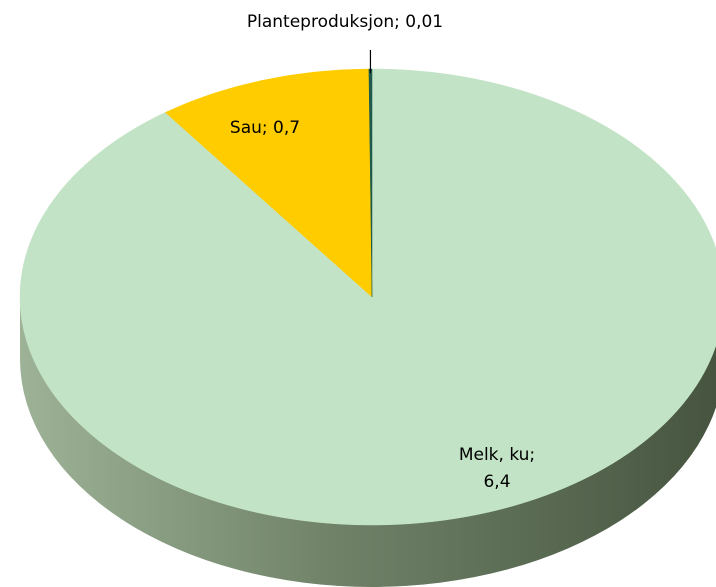 The width and height of the screenshot is (716, 587). I want to click on data-label-line: 6,4, so click(496, 482).